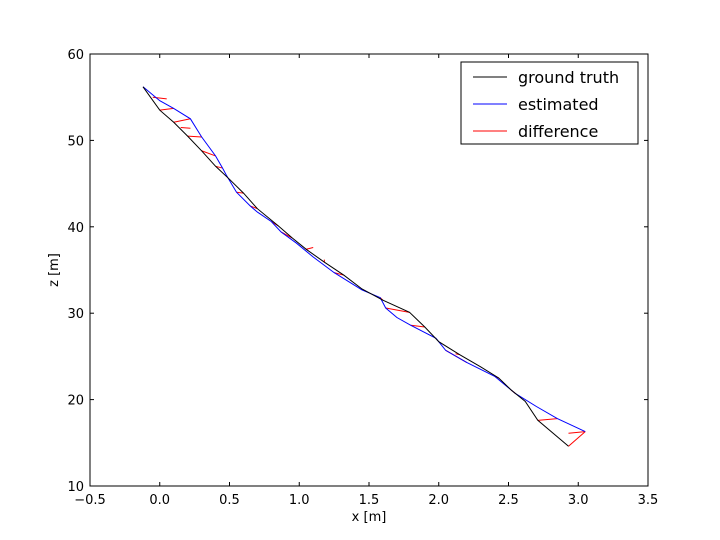 This screenshot has height=540, width=720. What do you see at coordinates (75, 487) in the screenshot?
I see `y-tick-label: 10` at bounding box center [75, 487].